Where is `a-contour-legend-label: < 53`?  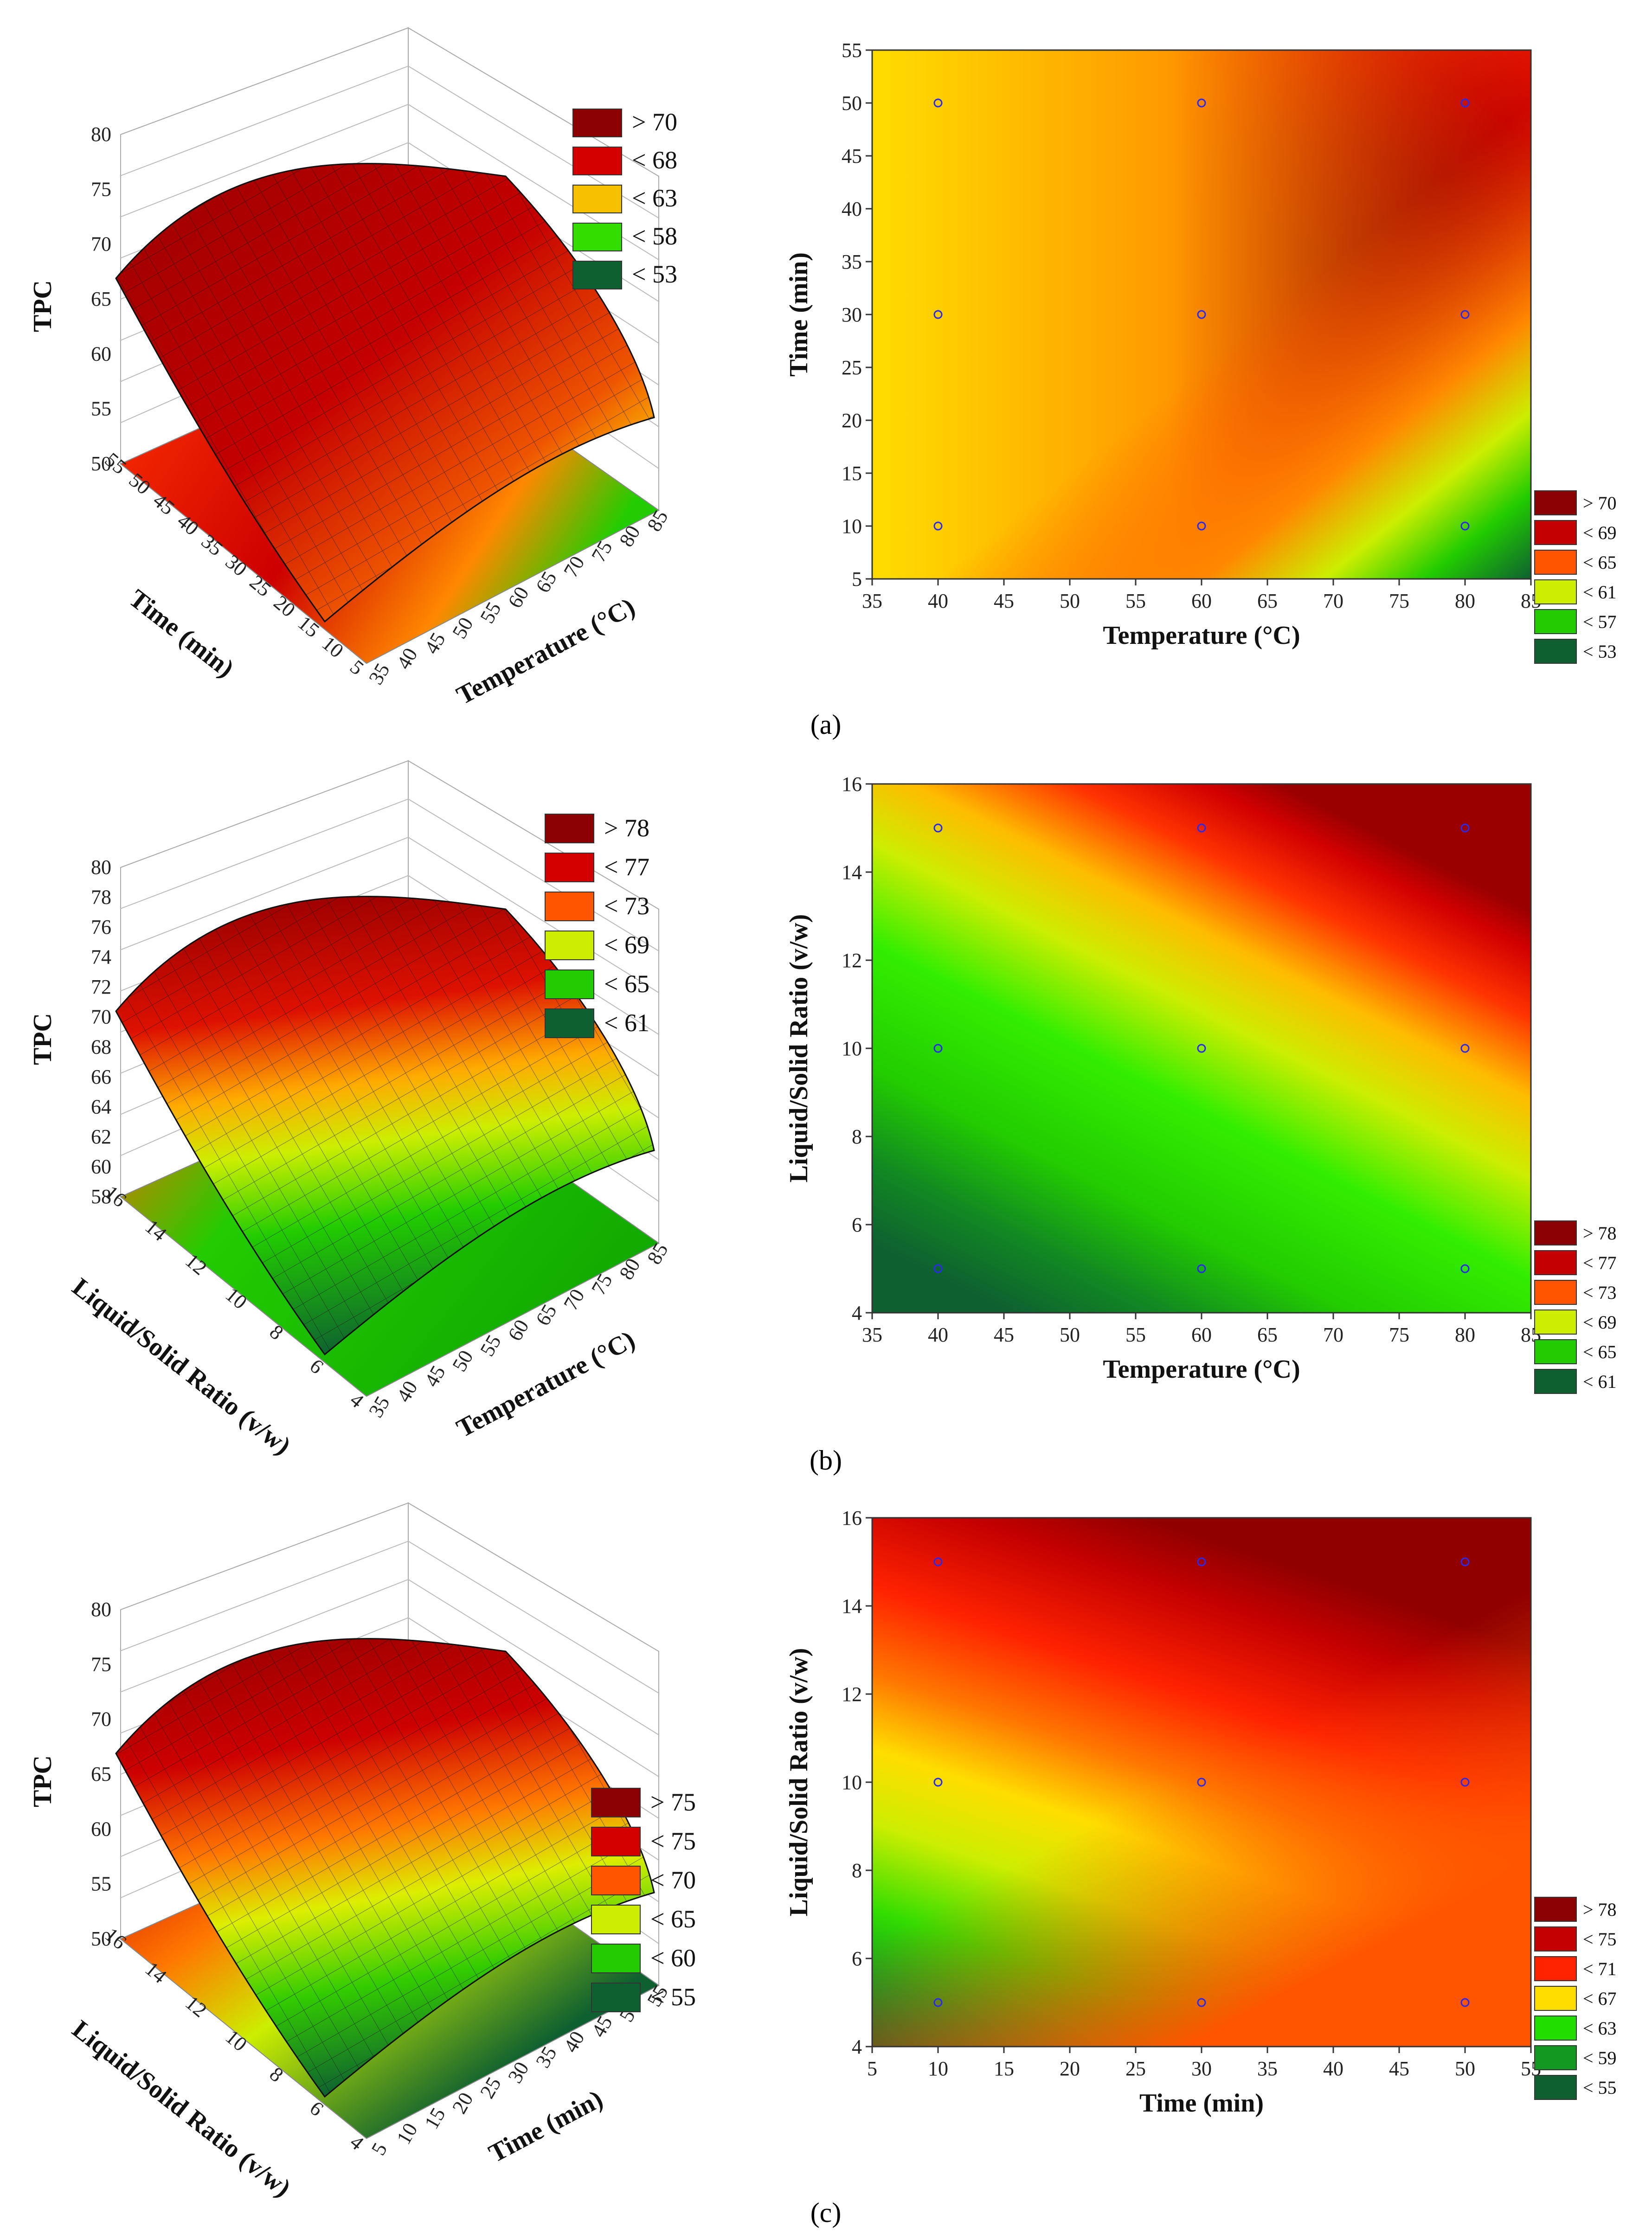
a-contour-legend-label: < 53 is located at coordinates (1600, 651).